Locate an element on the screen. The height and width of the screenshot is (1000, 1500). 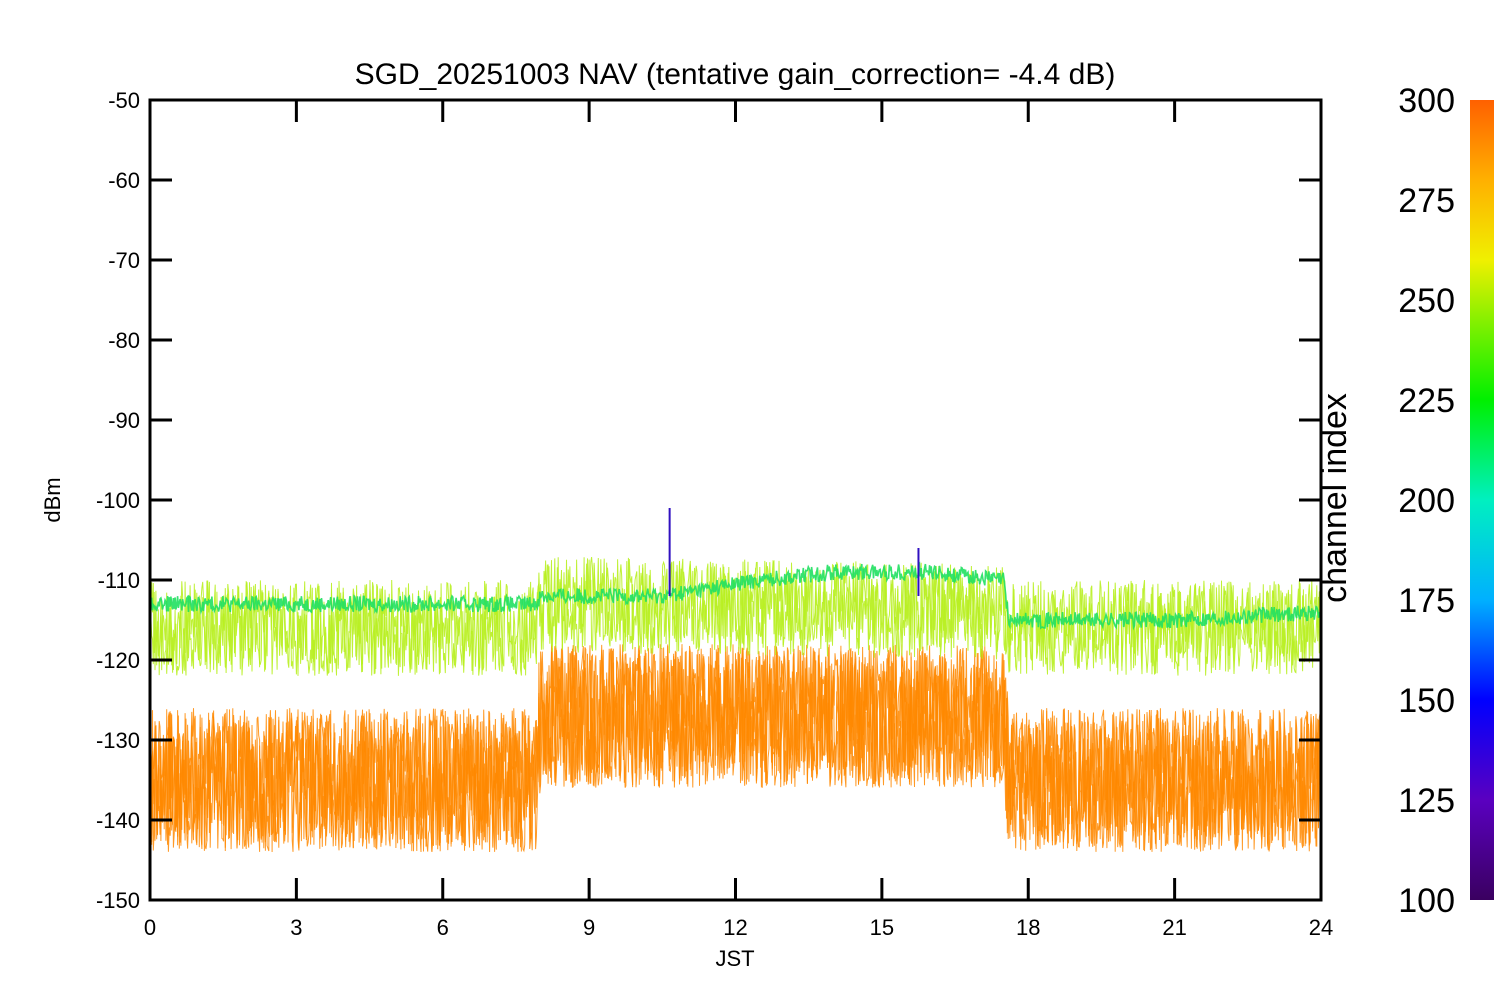
colorbar-ticks: 300 275 250 225 200 175 150 125 100 is located at coordinates (1426, 501).